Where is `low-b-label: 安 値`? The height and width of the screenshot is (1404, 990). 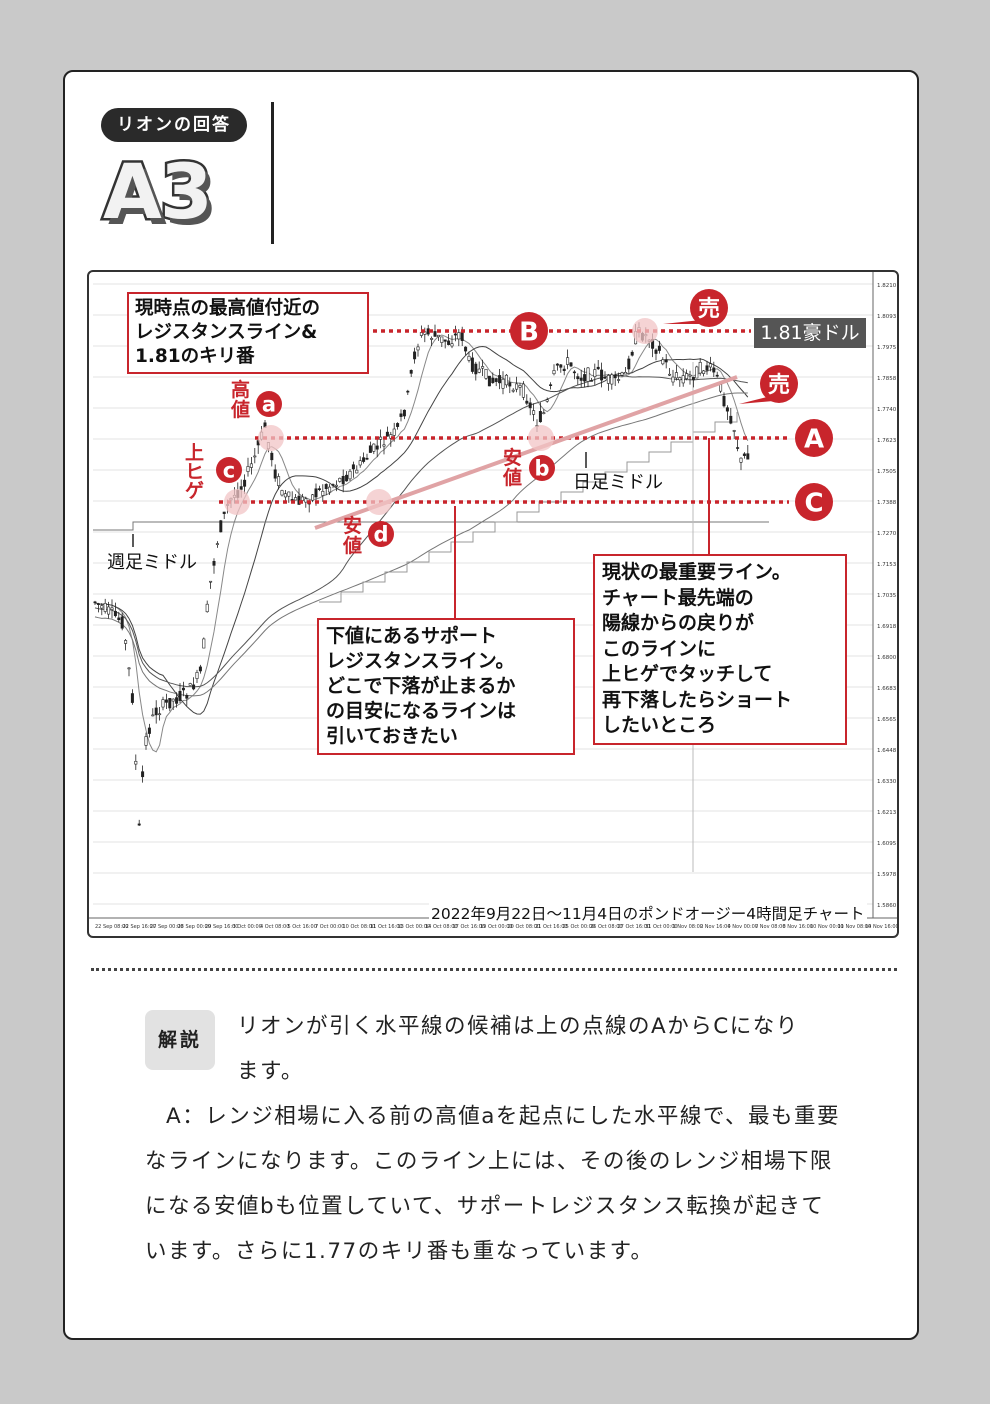 low-b-label: 安 値 is located at coordinates (513, 468).